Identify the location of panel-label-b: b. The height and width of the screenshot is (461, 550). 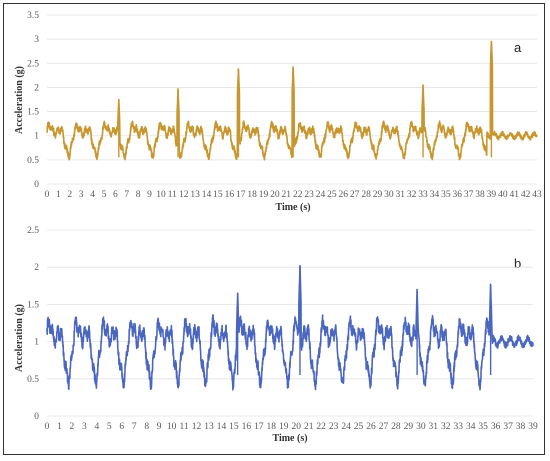
(517, 263).